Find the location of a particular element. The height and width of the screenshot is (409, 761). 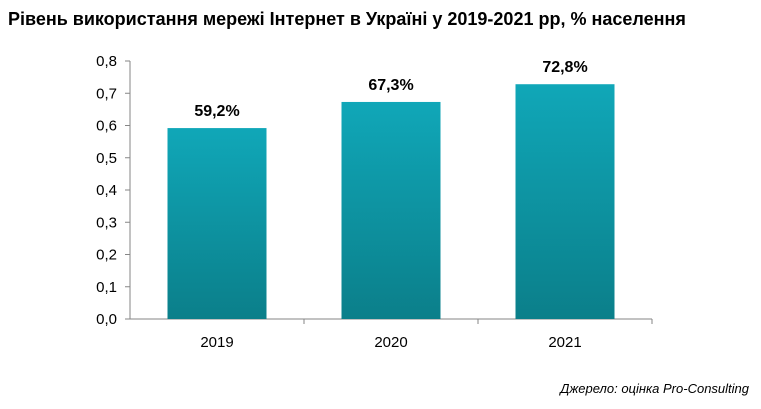

data-labels: 59,2% 67,3% 72,8% is located at coordinates (390, 89).